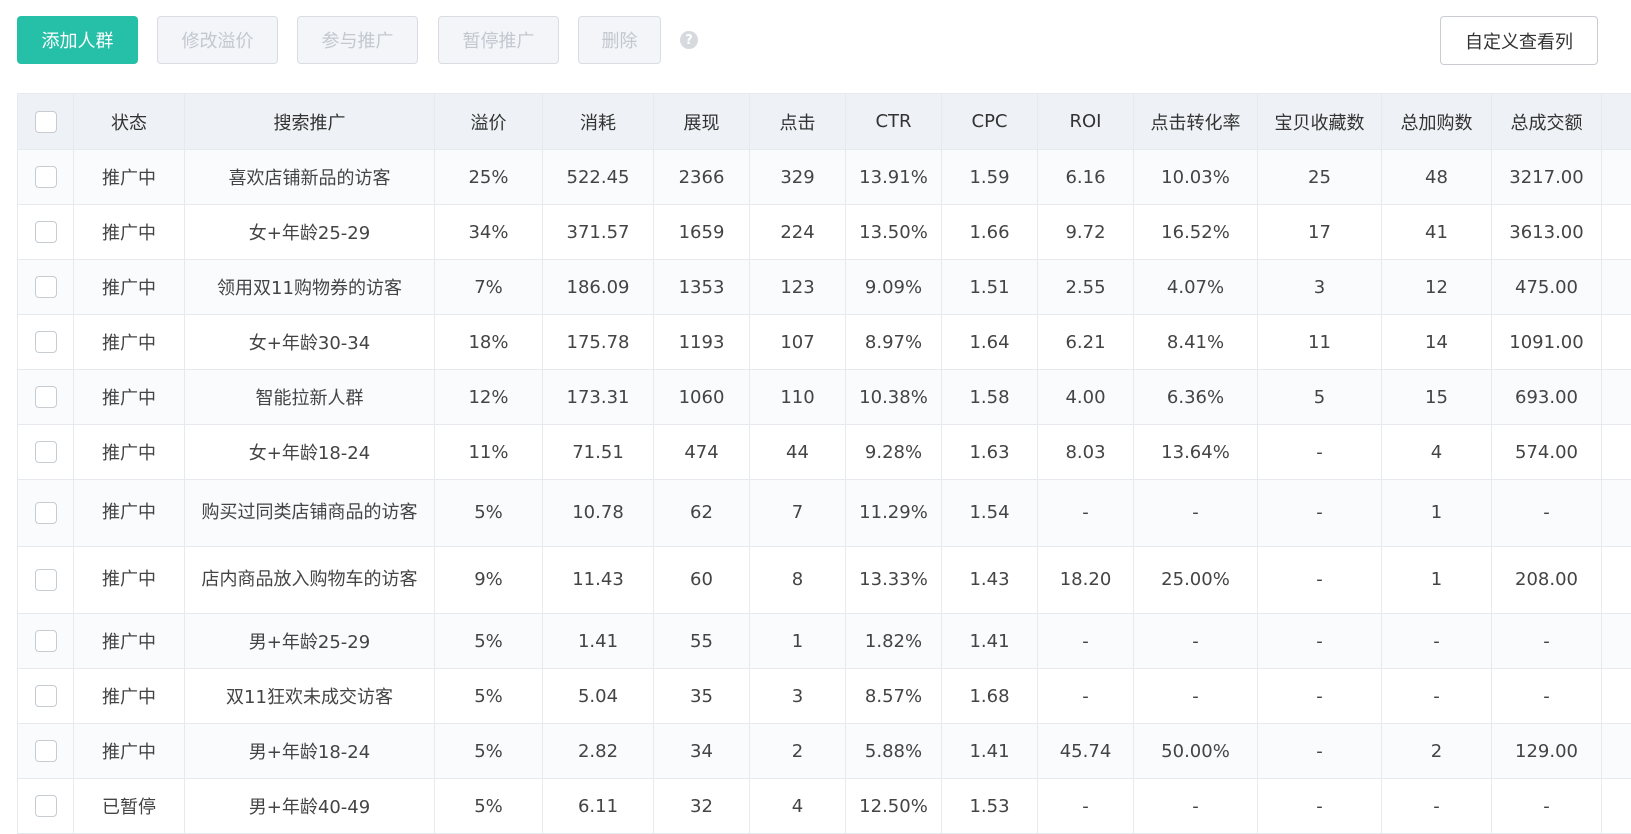 The height and width of the screenshot is (834, 1631). What do you see at coordinates (310, 397) in the screenshot?
I see `audience-name-cell: 智能拉新人群` at bounding box center [310, 397].